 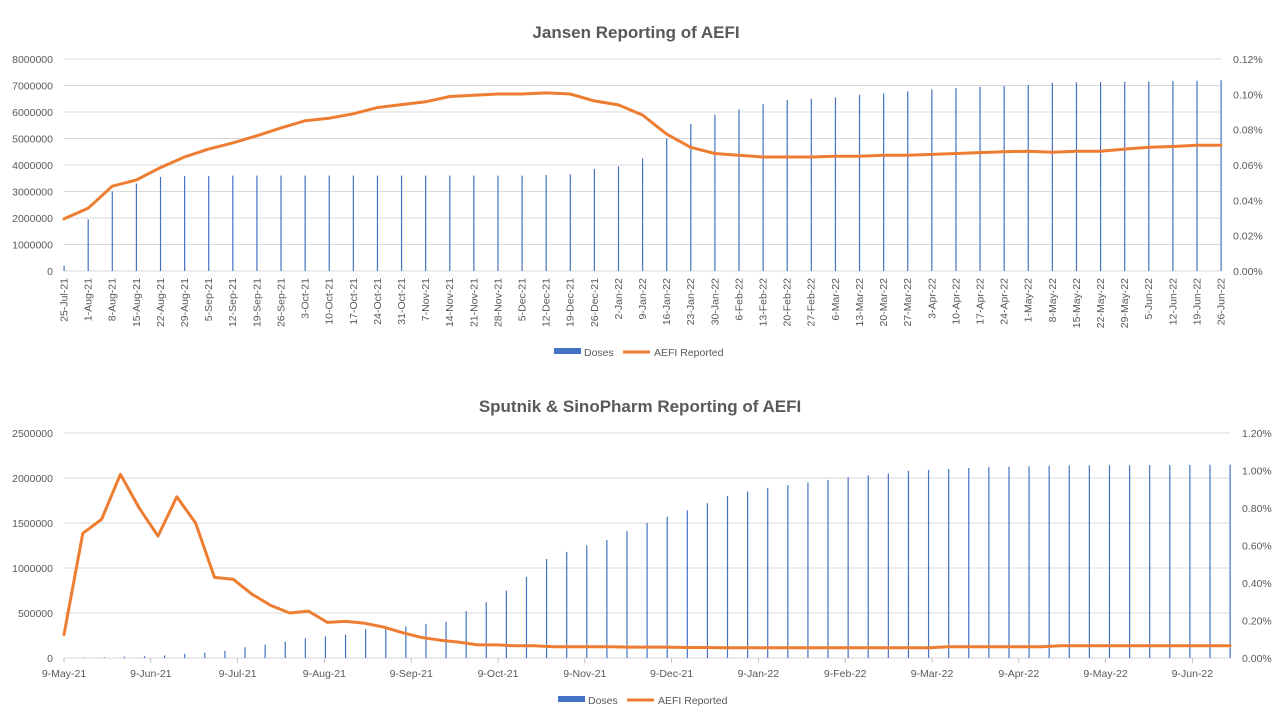 What do you see at coordinates (1197, 301) in the screenshot?
I see `x-tick-label: 19-Jun-22` at bounding box center [1197, 301].